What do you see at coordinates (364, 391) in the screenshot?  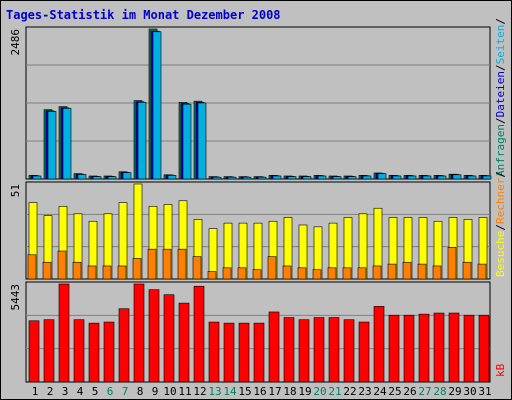 I see `day-label-23: 23` at bounding box center [364, 391].